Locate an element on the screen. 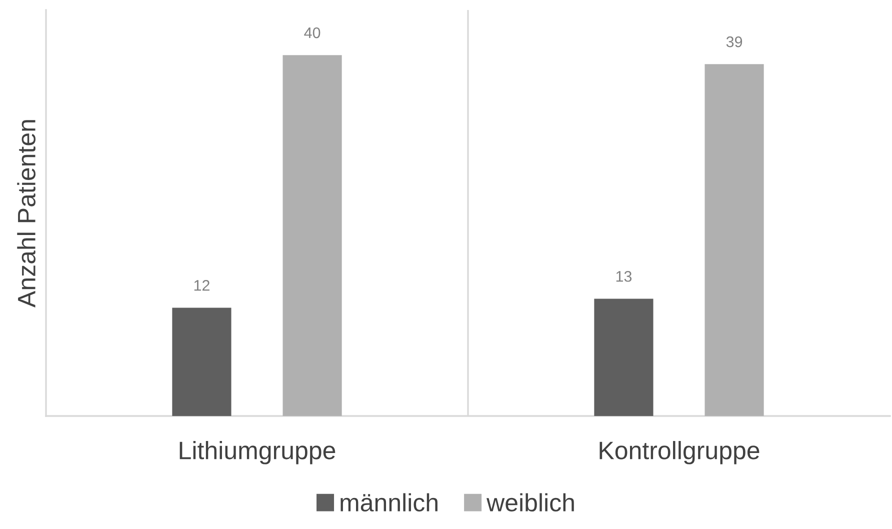 This screenshot has width=892, height=529. data-label: 12 is located at coordinates (202, 285).